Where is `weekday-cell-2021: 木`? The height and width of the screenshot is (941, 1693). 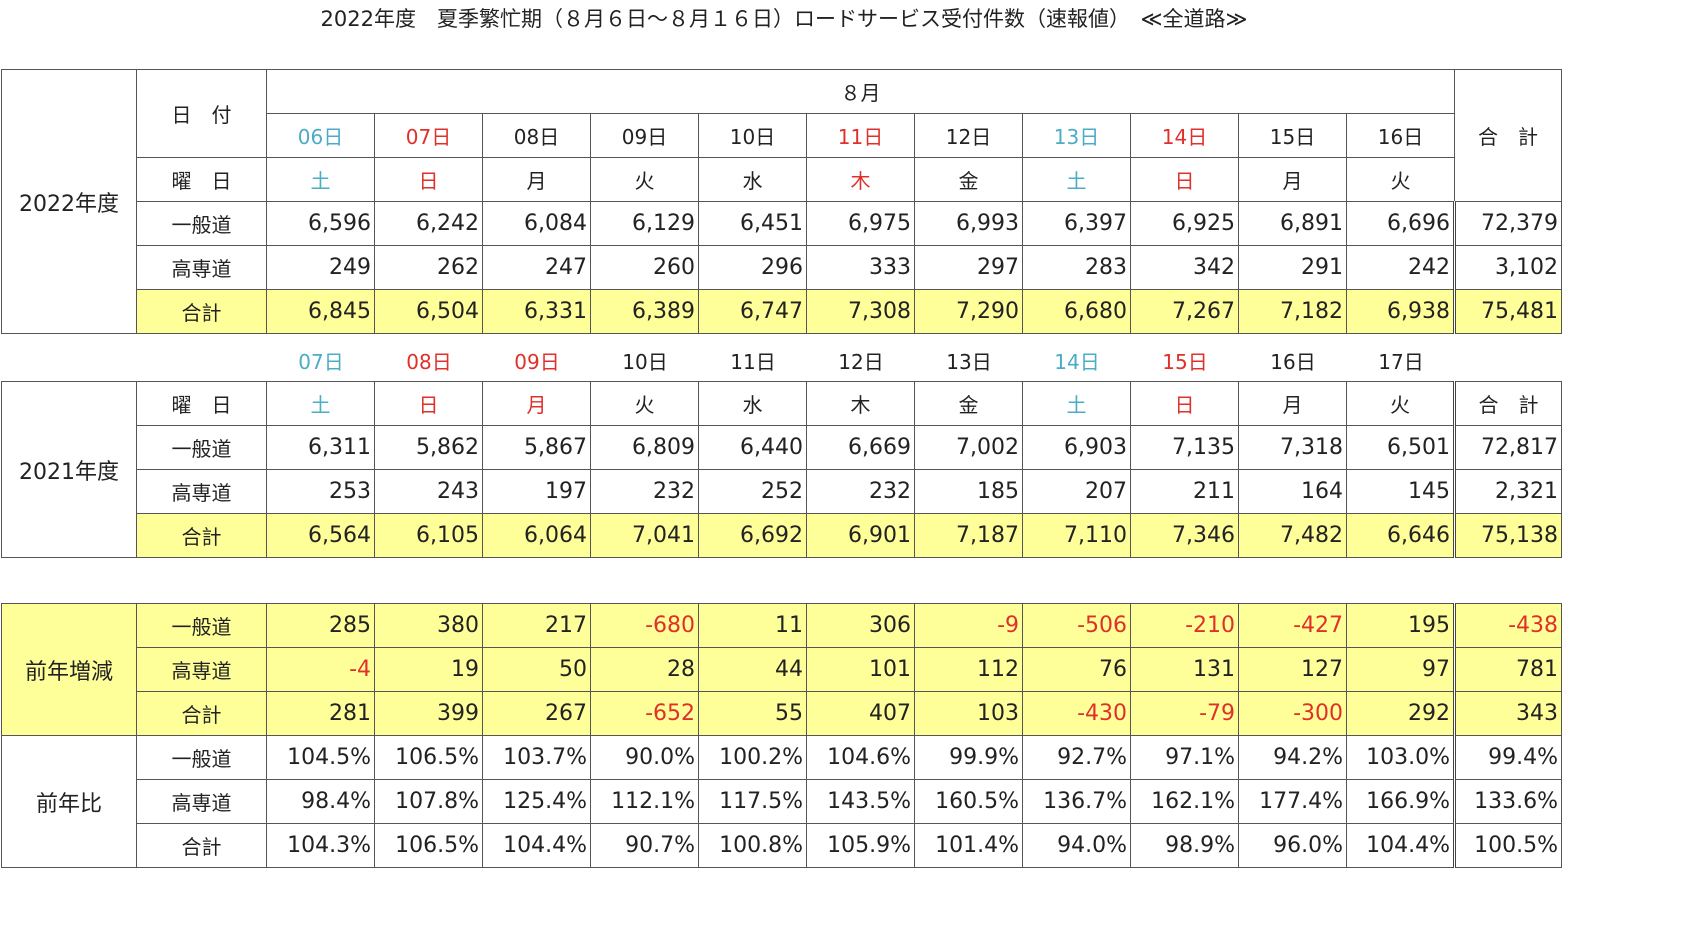
weekday-cell-2021: 木 is located at coordinates (860, 403).